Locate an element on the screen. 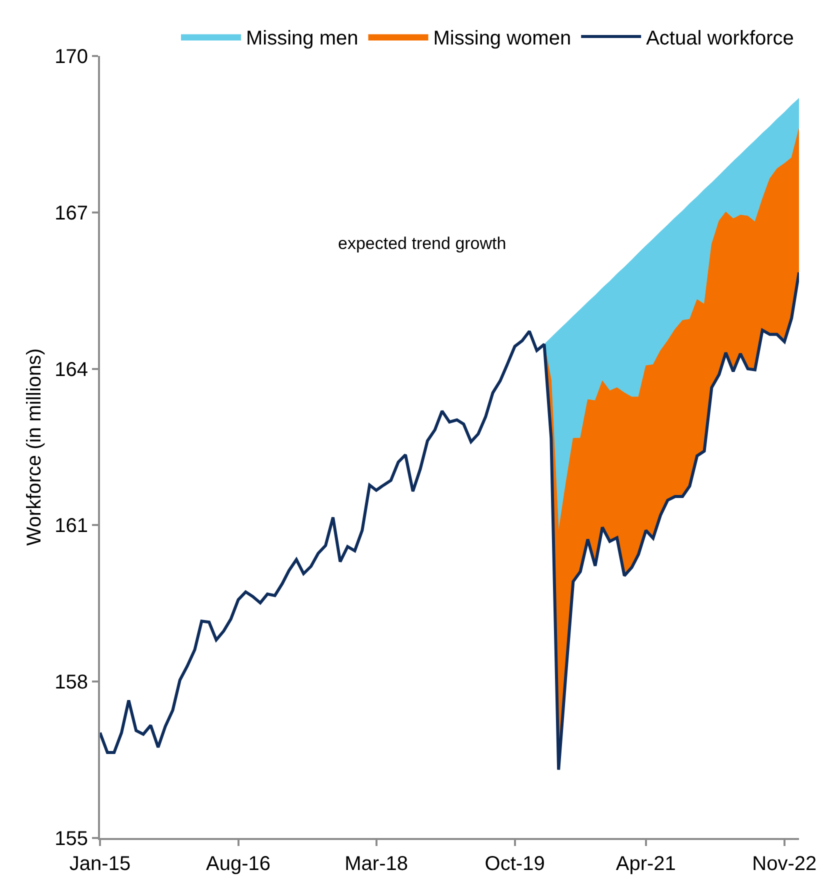 The image size is (829, 887). x-tick-label: Jan-15 is located at coordinates (100, 864).